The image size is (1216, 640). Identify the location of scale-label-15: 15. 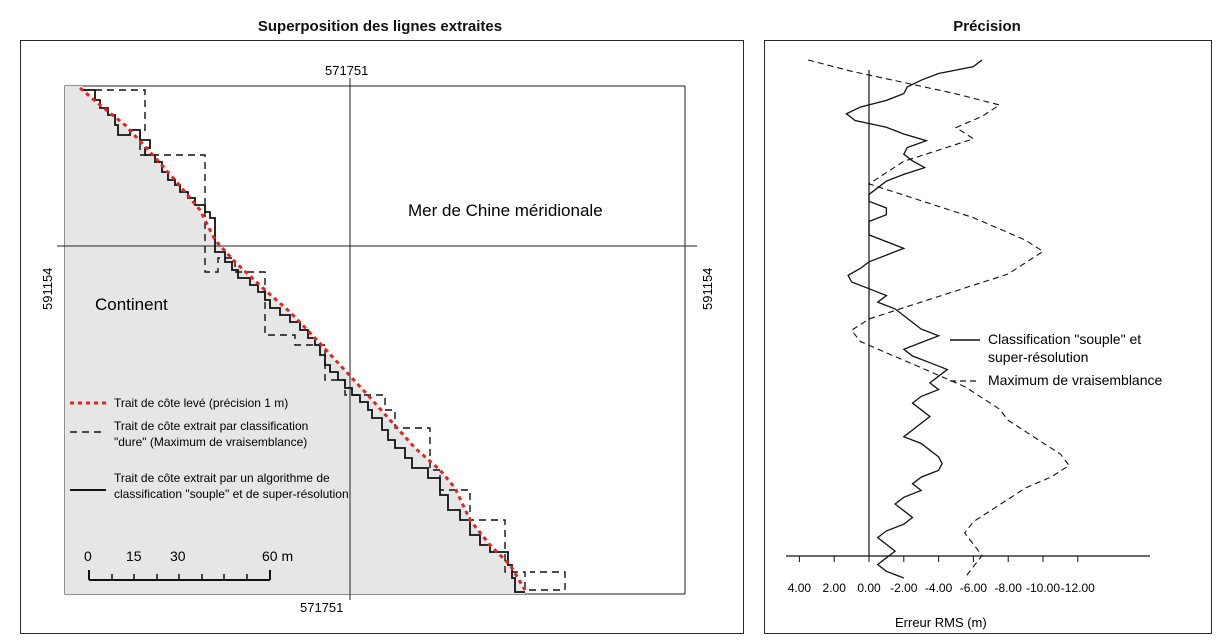
(134, 556).